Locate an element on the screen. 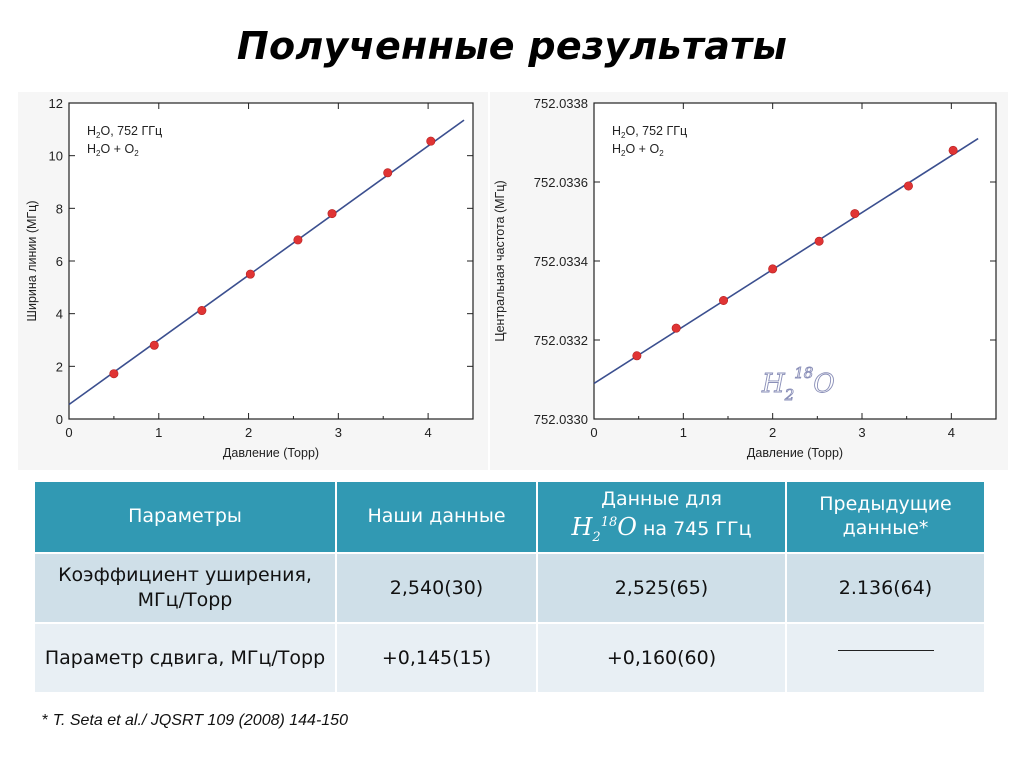 The height and width of the screenshot is (768, 1024). header-isotope-bottom: H218O на 745 ГГц is located at coordinates (661, 528).